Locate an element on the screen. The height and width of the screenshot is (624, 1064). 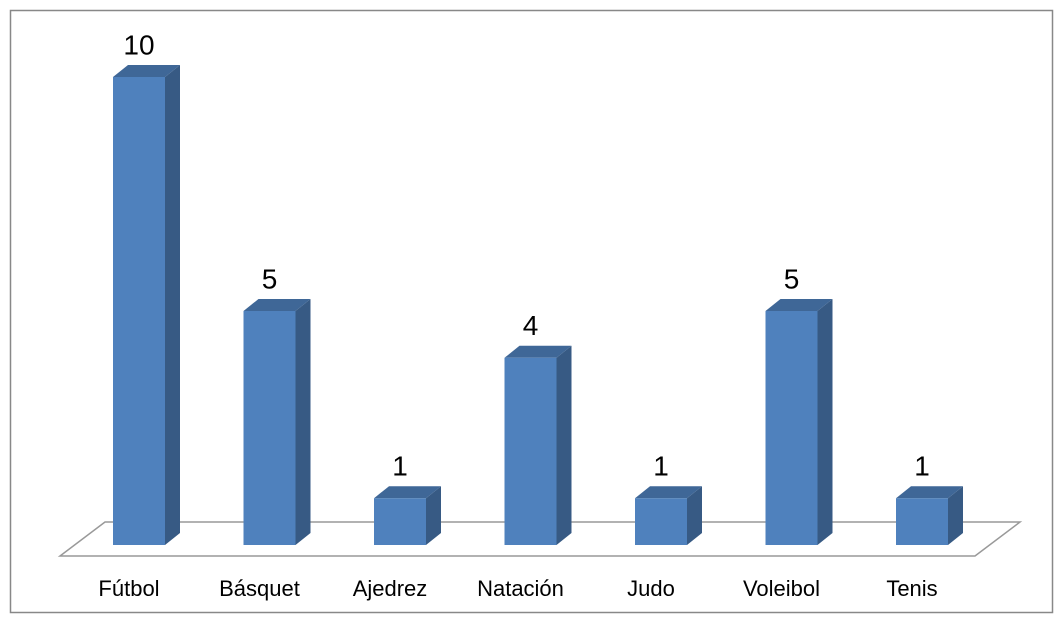
x-tick-label: Ajedrez is located at coordinates (390, 588).